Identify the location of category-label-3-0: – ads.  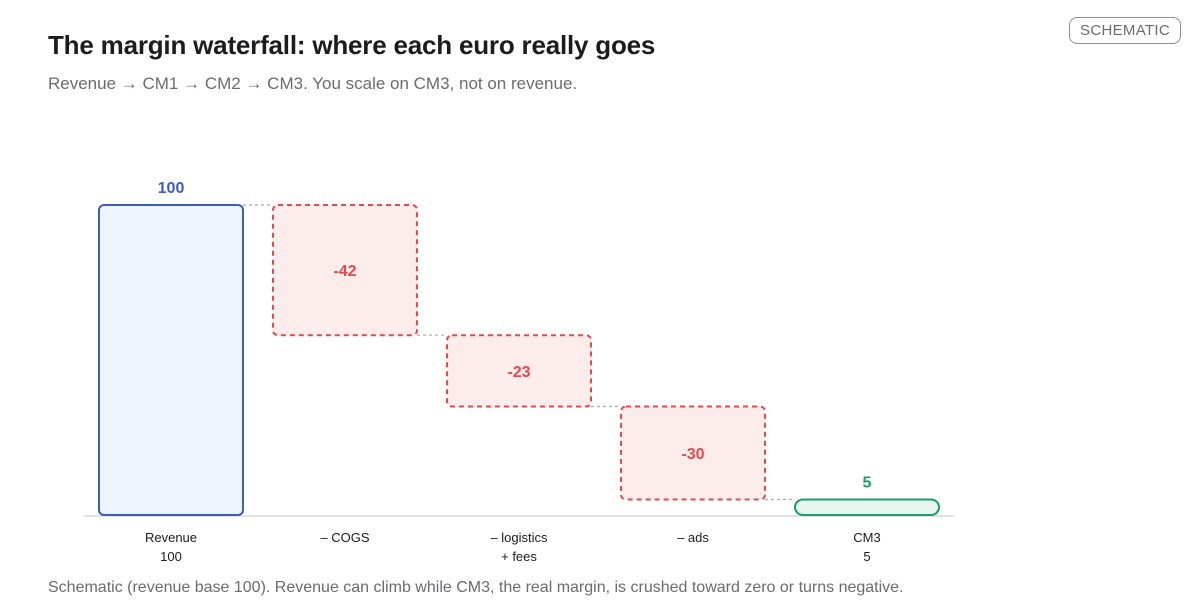
(693, 537).